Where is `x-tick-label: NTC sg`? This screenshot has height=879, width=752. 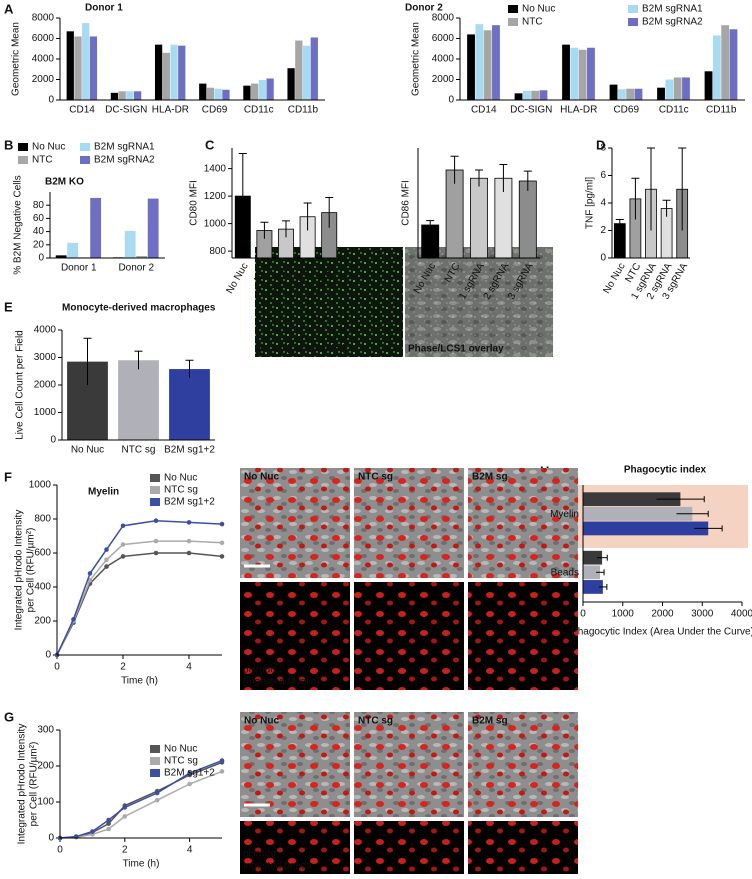 x-tick-label: NTC sg is located at coordinates (139, 450).